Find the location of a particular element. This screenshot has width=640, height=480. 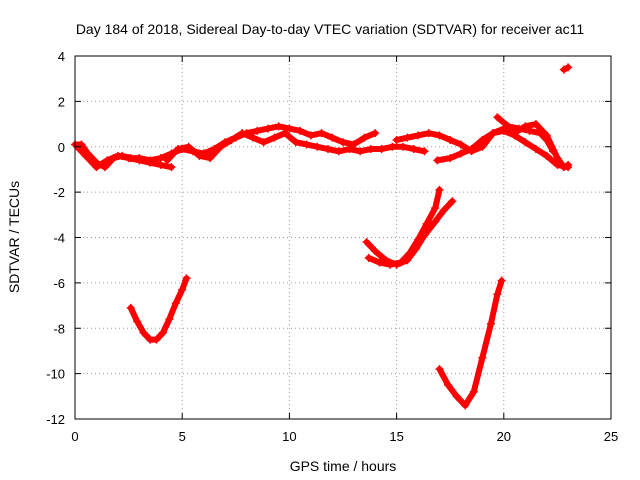

x-tick-label: 0 is located at coordinates (74, 436).